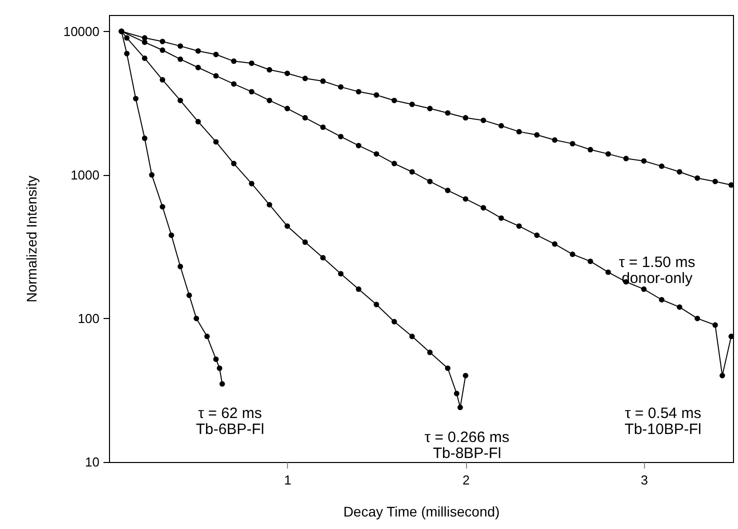  What do you see at coordinates (663, 421) in the screenshot?
I see `annotation: τ = 0.54 ms Tb-10BP-Fl` at bounding box center [663, 421].